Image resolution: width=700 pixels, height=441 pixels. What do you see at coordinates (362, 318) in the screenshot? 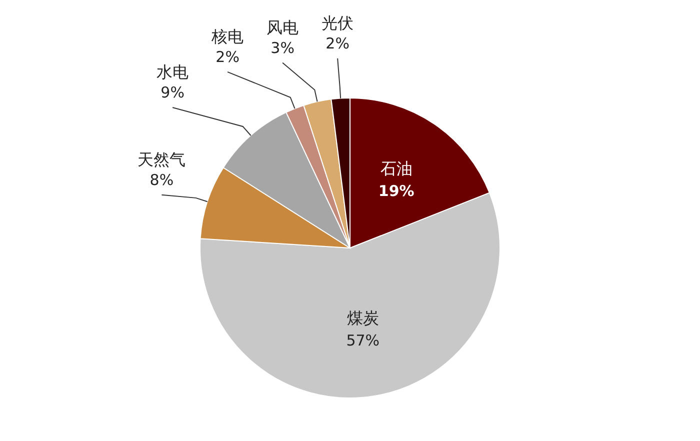
I see `slice-label: 煤炭` at bounding box center [362, 318].